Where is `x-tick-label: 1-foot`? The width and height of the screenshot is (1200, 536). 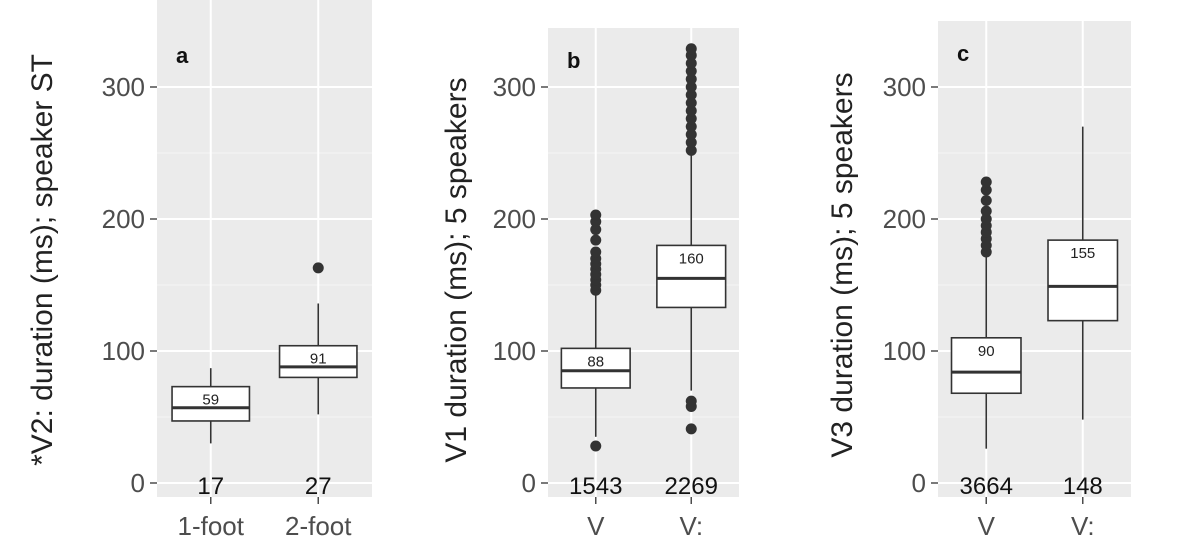 x-tick-label: 1-foot is located at coordinates (211, 523).